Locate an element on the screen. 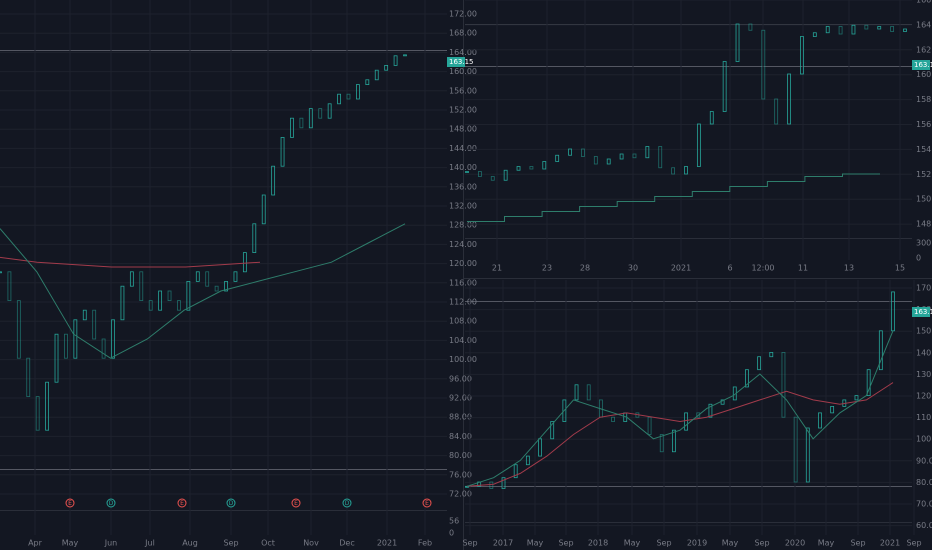  x-axis-label: 2017 is located at coordinates (503, 543).